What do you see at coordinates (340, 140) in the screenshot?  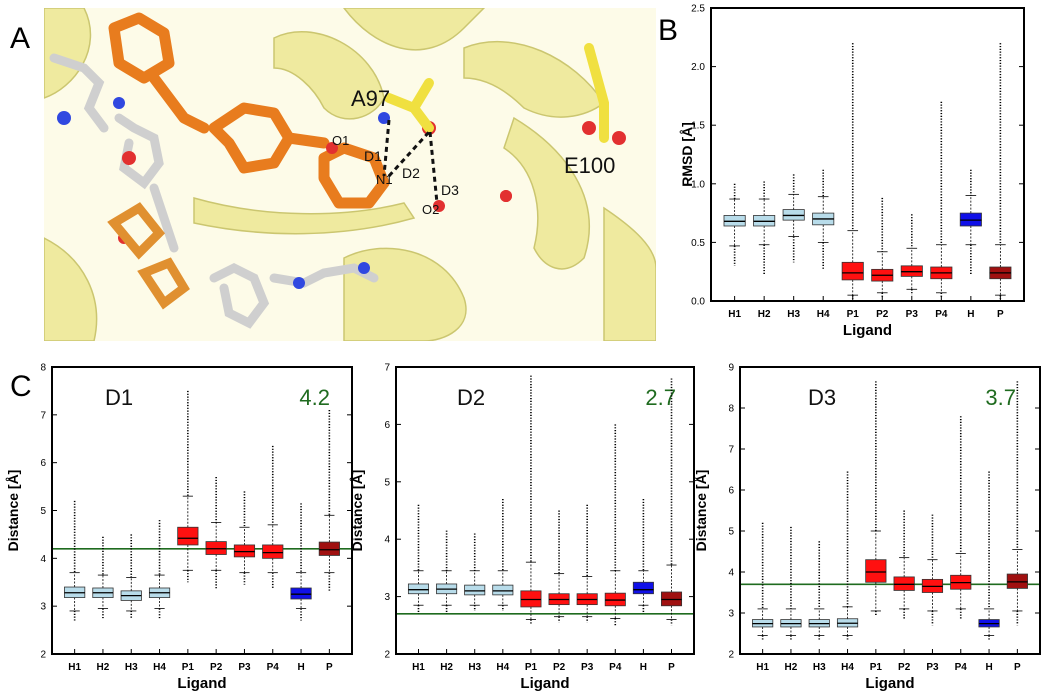 I see `label-o1: O1` at bounding box center [340, 140].